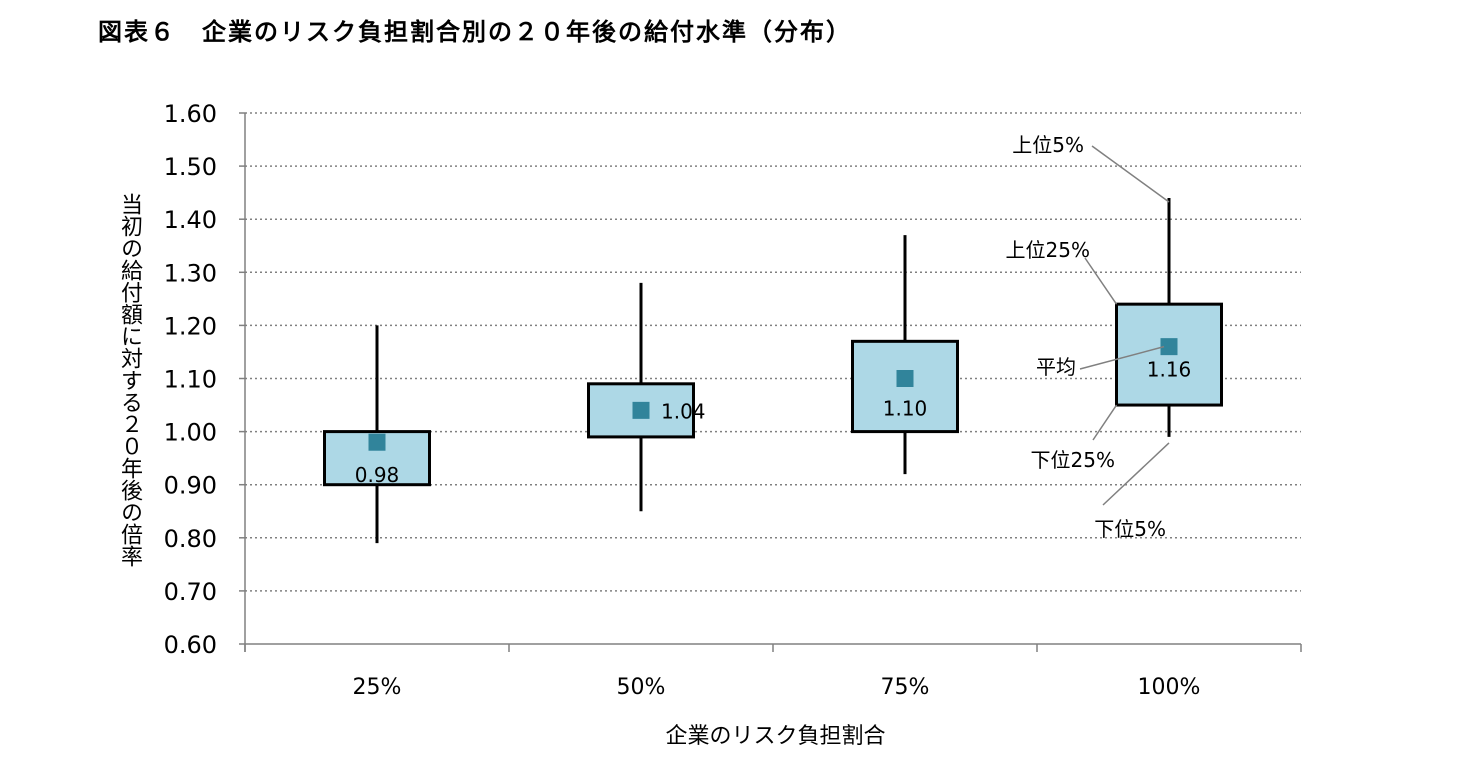 Image resolution: width=1471 pixels, height=768 pixels. What do you see at coordinates (190, 433) in the screenshot?
I see `y-tick-label: 1.00` at bounding box center [190, 433].